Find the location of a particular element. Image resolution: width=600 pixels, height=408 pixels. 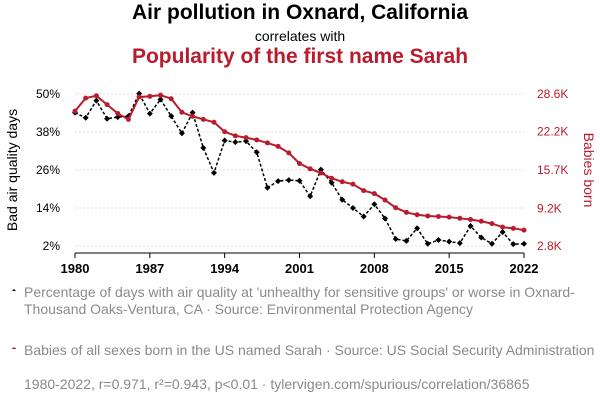

x-tick-label: 2022 is located at coordinates (524, 268).